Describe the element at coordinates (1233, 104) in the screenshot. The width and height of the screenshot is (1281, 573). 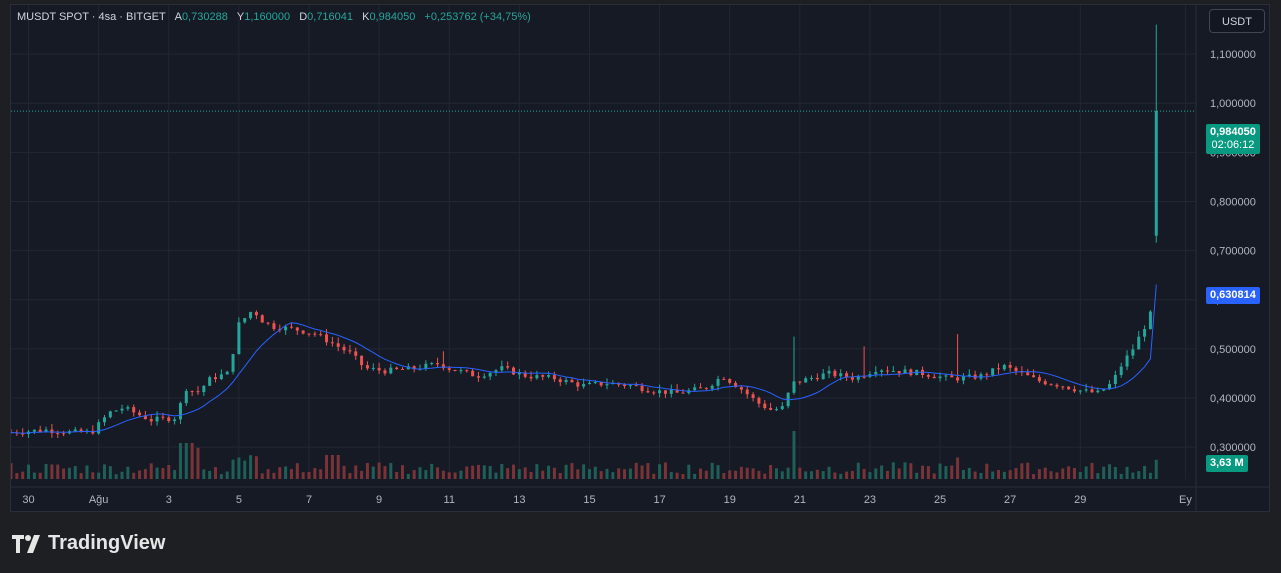
I see `price-axis-label: 1,000000` at that location.